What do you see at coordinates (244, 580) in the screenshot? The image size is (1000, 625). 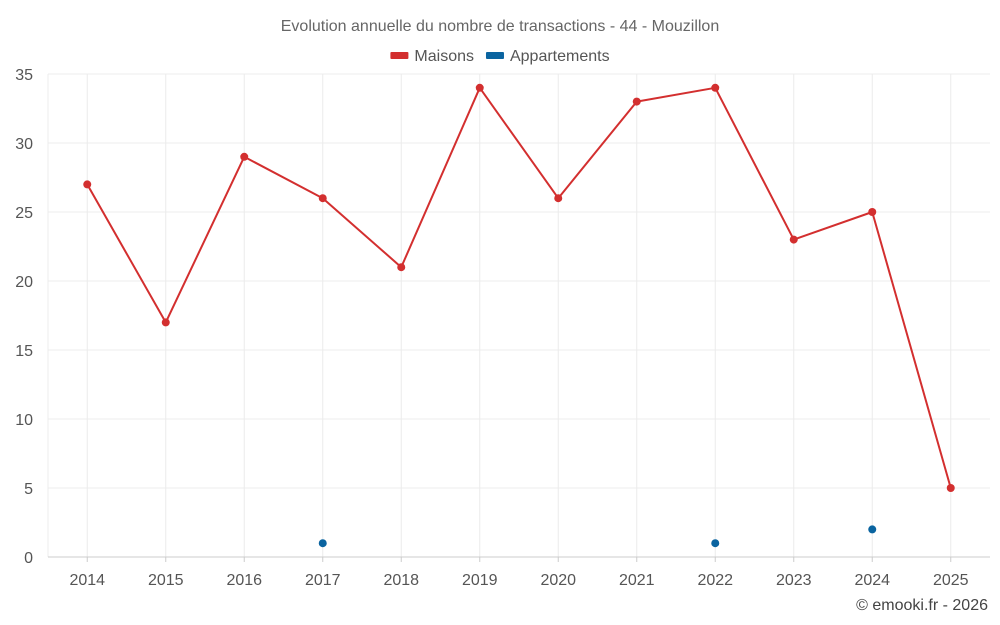 I see `x-tick-label: 2016` at bounding box center [244, 580].